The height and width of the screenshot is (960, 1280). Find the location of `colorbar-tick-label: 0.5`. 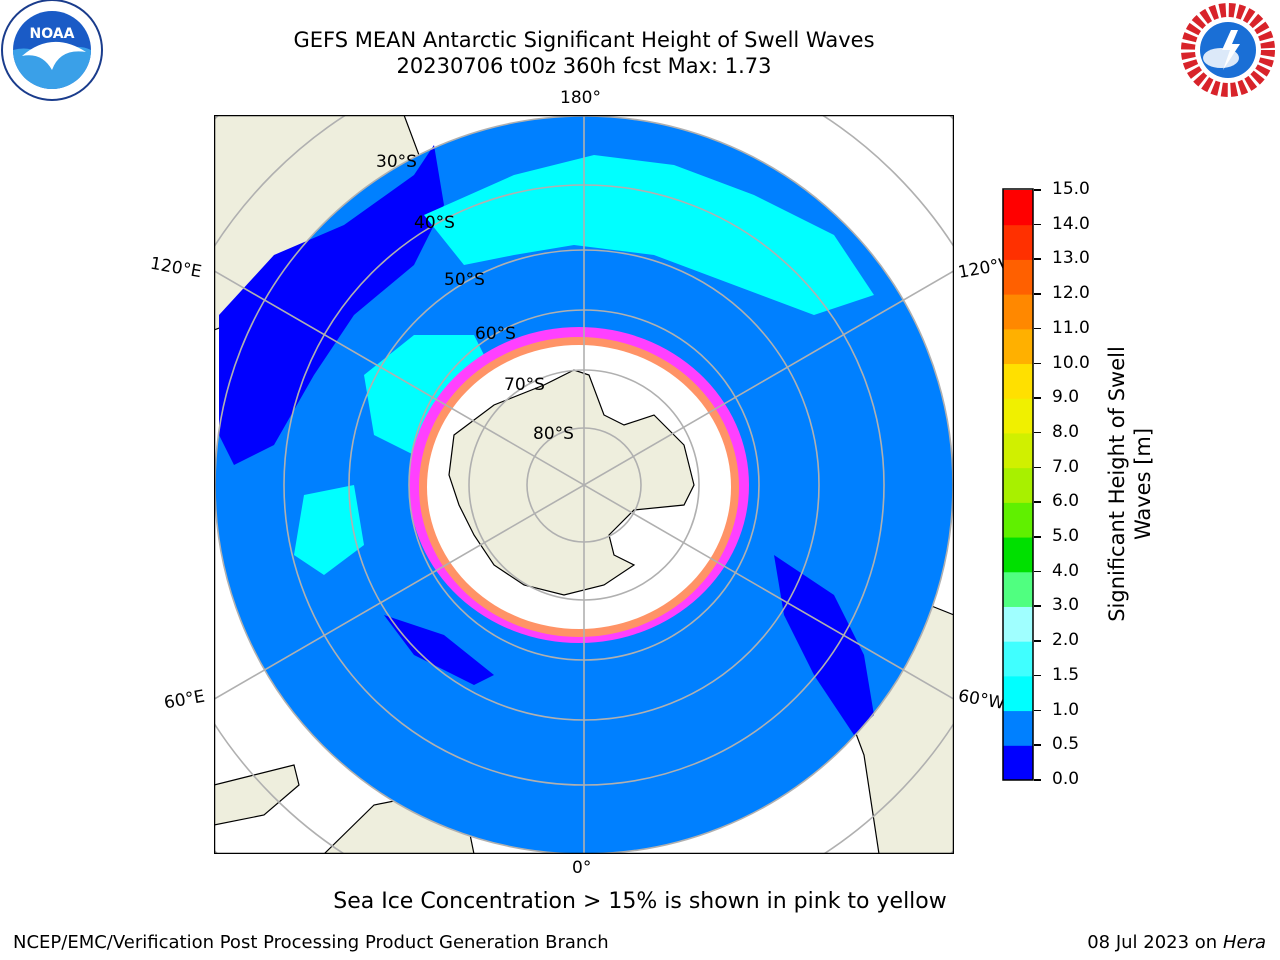

colorbar-tick-label: 0.5 is located at coordinates (1066, 744).